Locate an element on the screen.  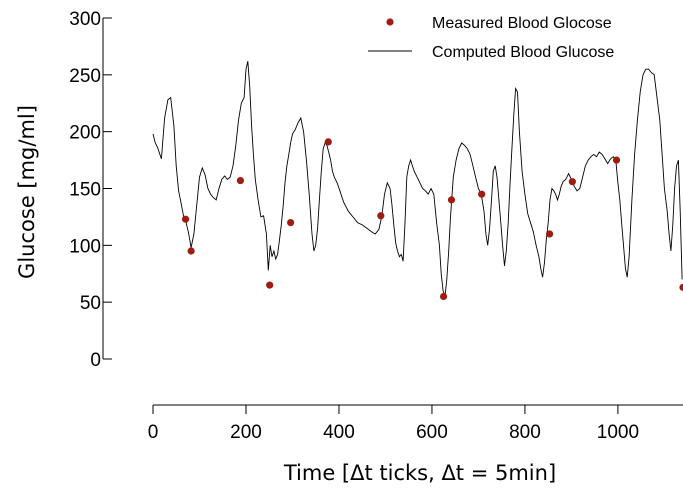
y-tick-label: 0 is located at coordinates (95, 360).